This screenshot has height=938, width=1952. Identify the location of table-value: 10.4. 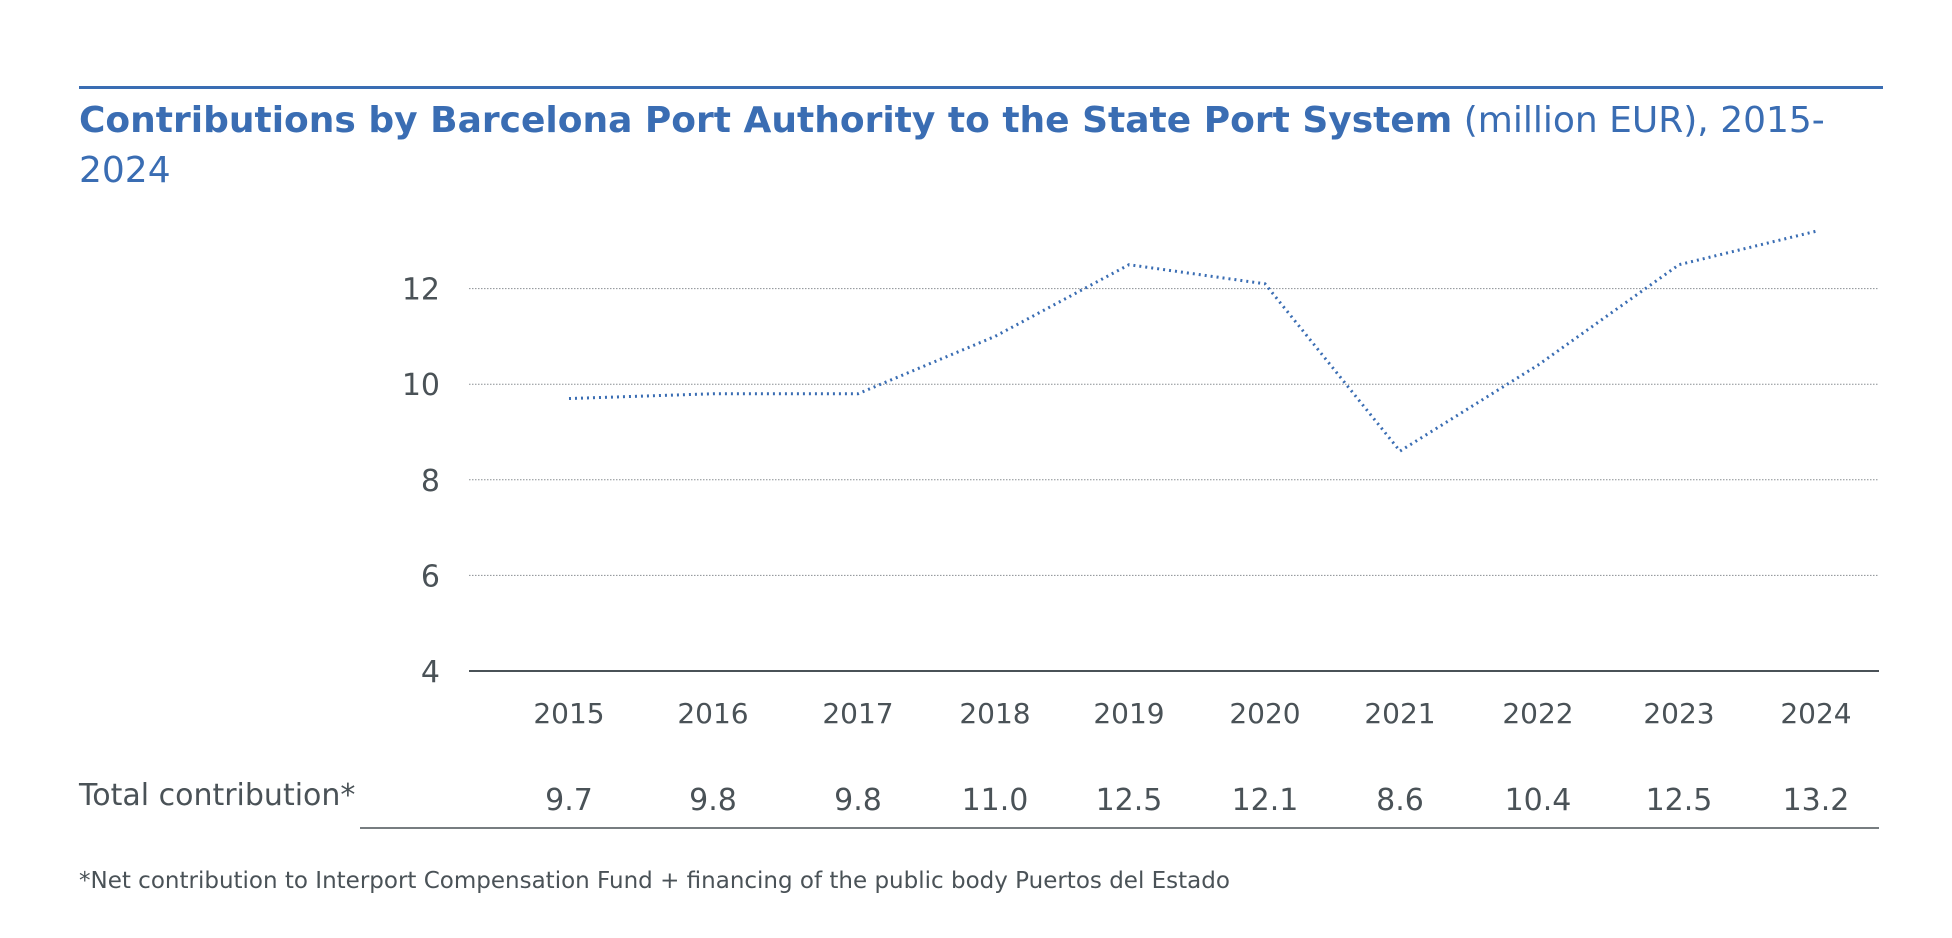
(1538, 800).